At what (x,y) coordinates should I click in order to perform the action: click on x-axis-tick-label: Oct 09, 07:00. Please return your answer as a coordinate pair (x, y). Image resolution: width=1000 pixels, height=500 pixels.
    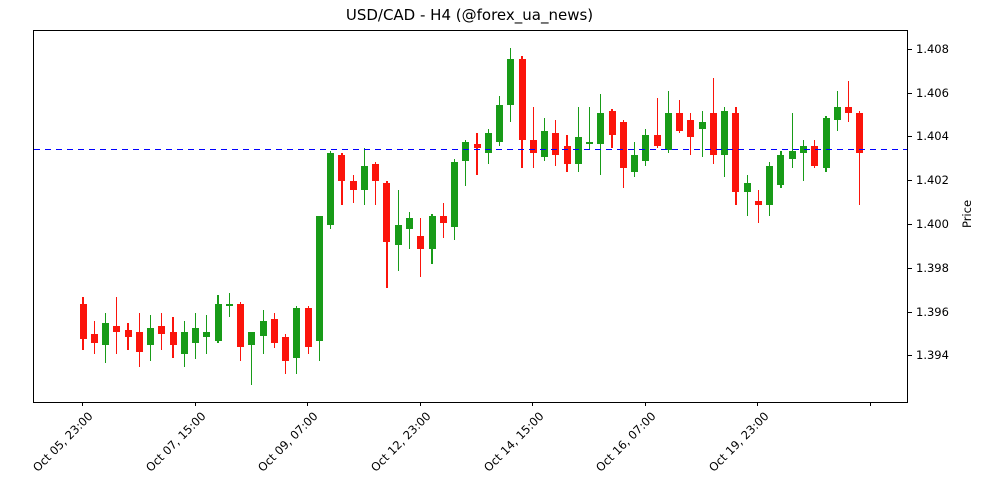
    Looking at the image, I should click on (288, 442).